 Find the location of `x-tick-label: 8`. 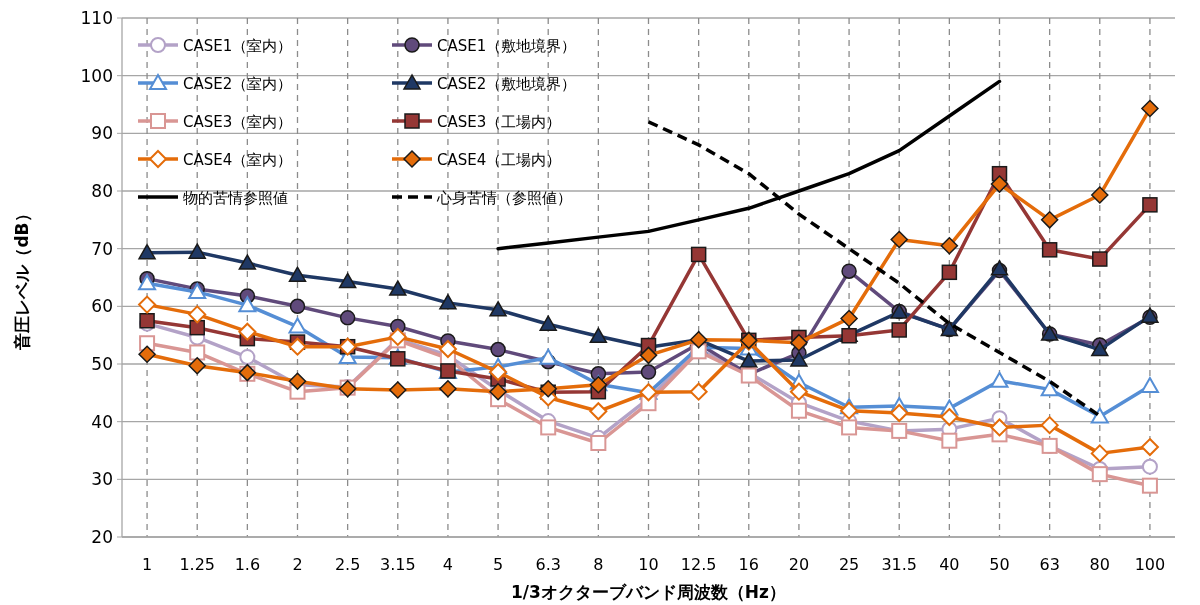

x-tick-label: 8 is located at coordinates (598, 564).